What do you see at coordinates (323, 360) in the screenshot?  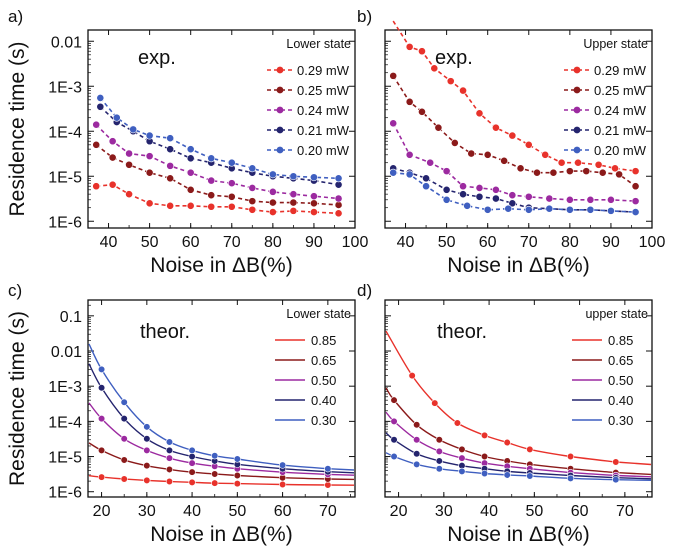 I see `legend-label: 0.65` at bounding box center [323, 360].